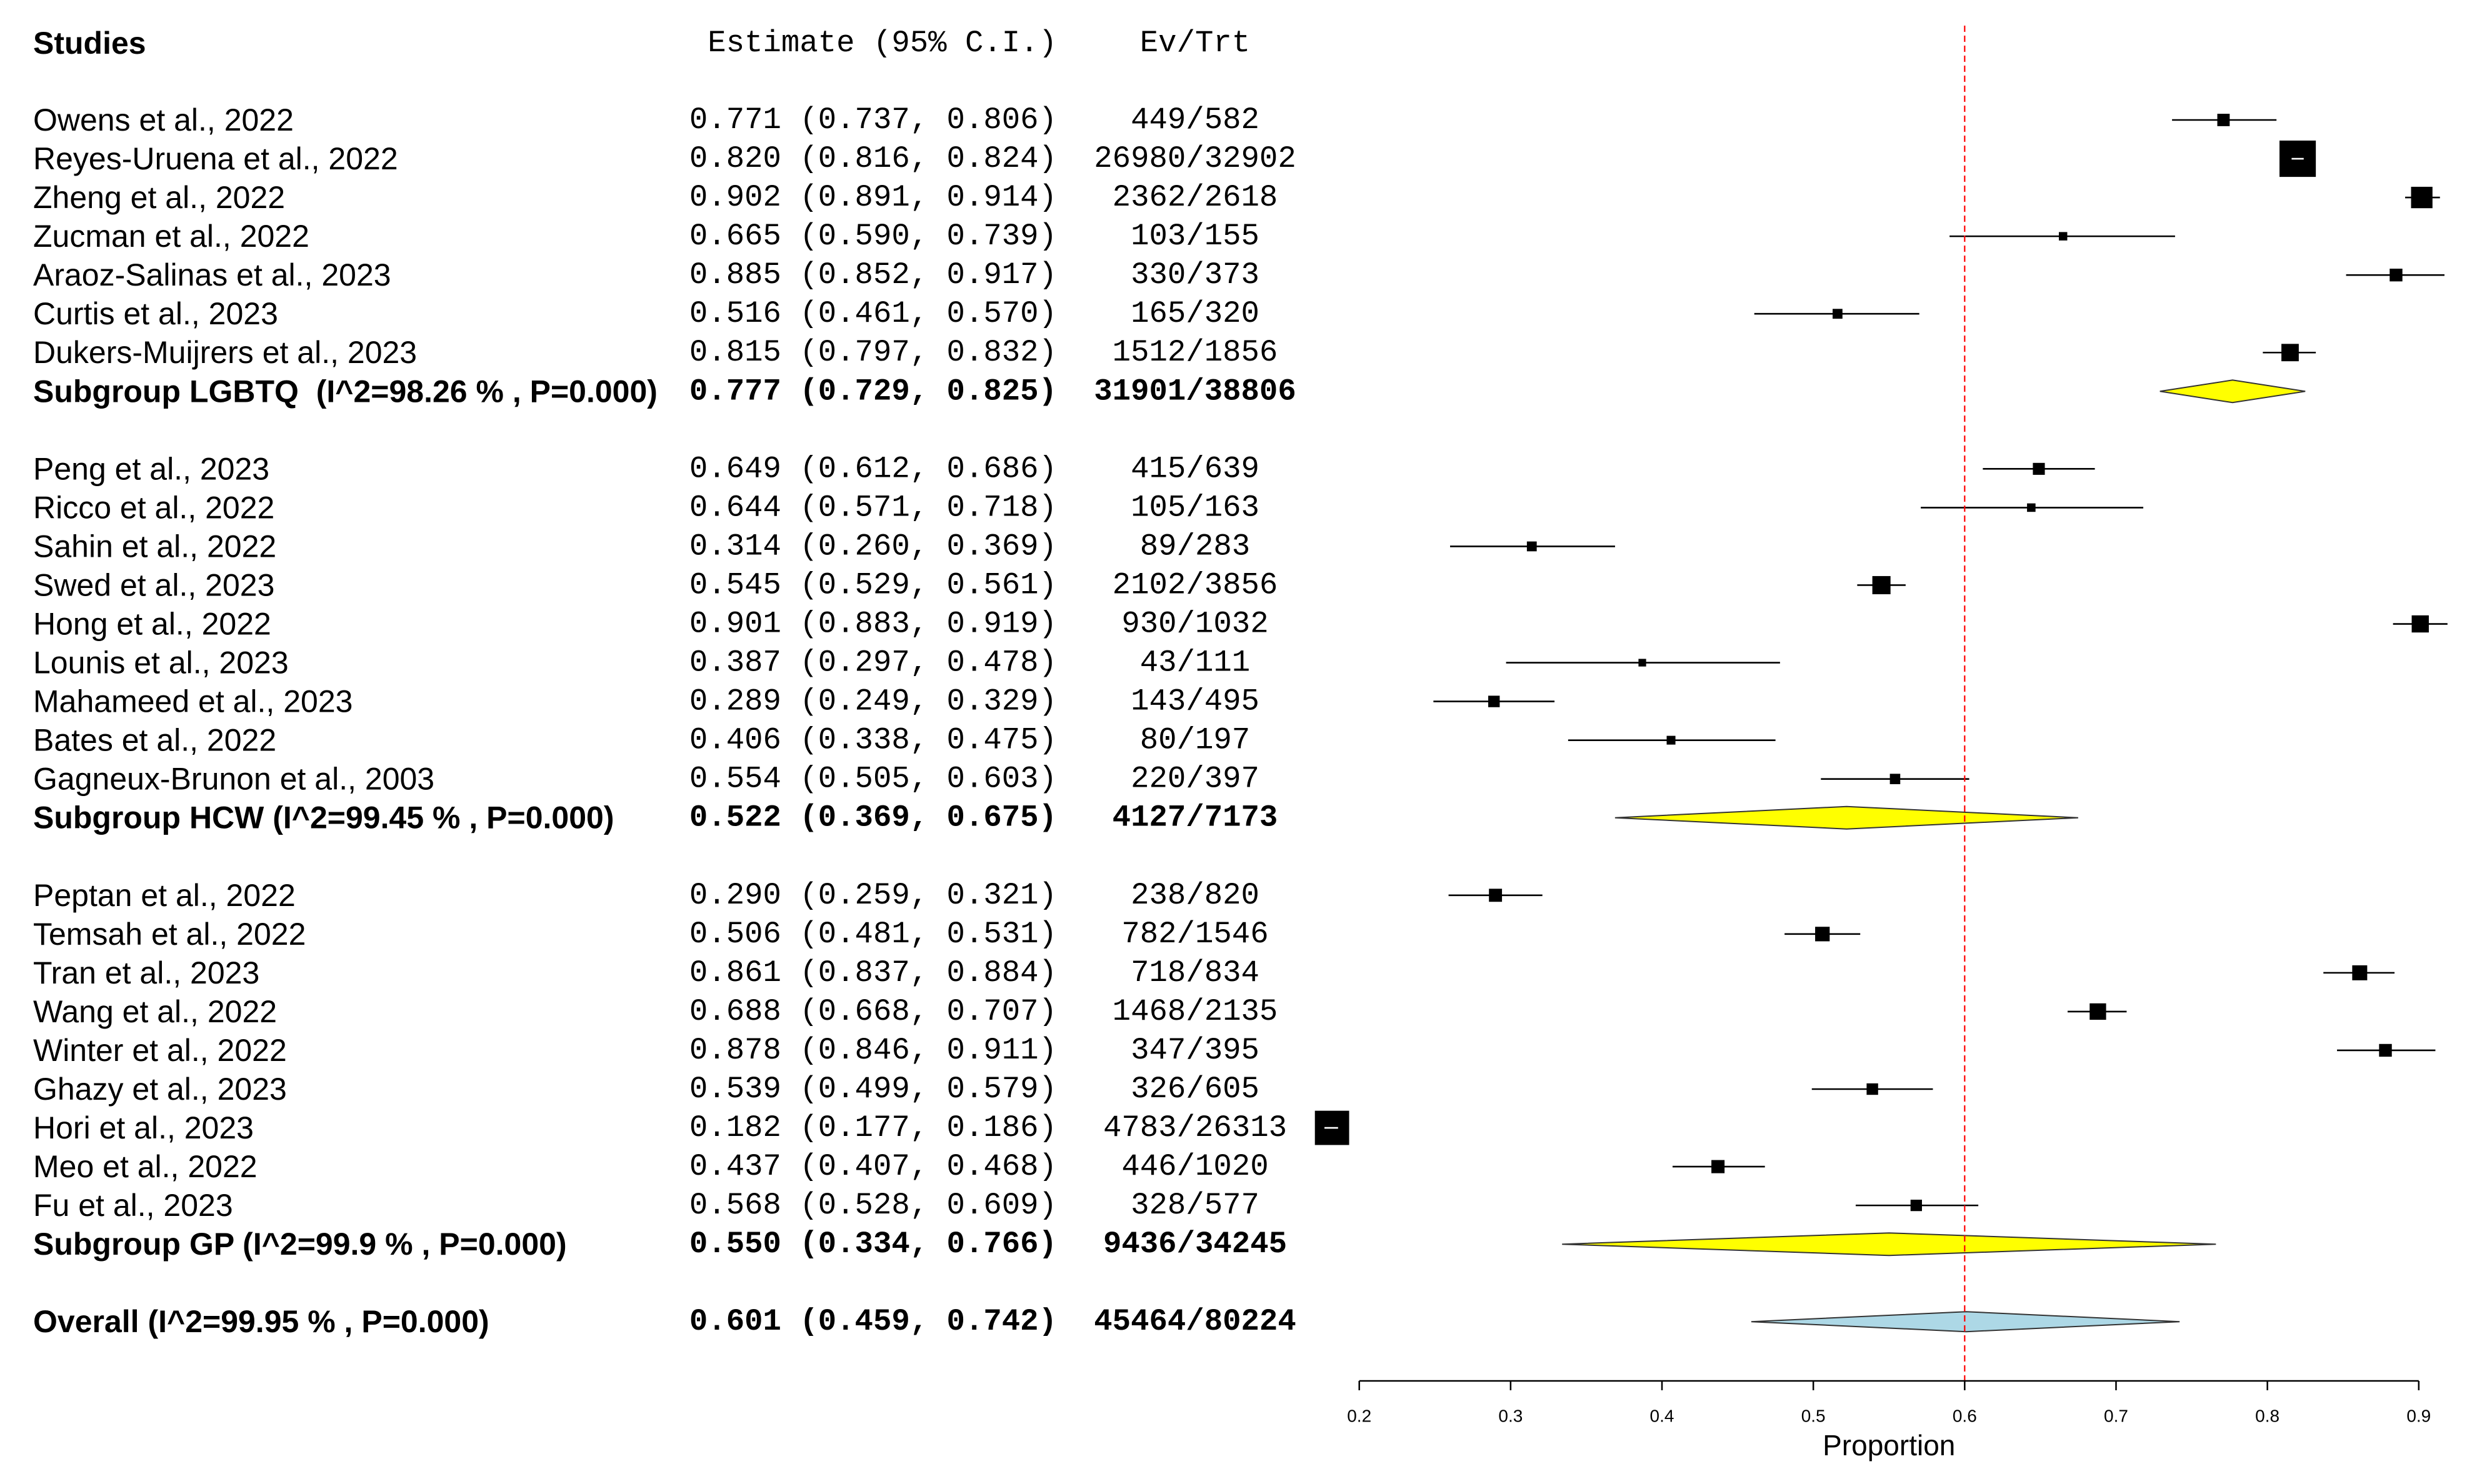 Image resolution: width=2487 pixels, height=1484 pixels. What do you see at coordinates (345, 391) in the screenshot?
I see `subgroup-label: Subgroup LGBTQ (I^2=98.26 % , P=0.000)` at bounding box center [345, 391].